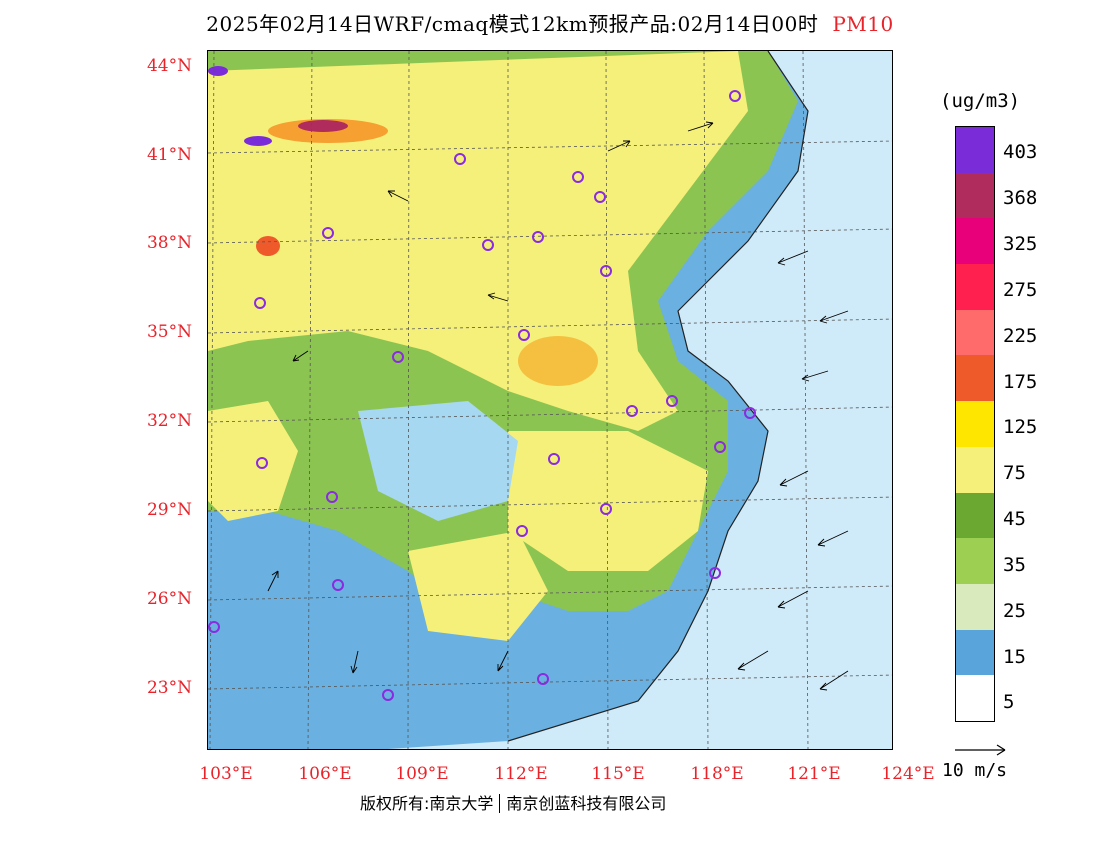 Image resolution: width=1100 pixels, height=850 pixels. What do you see at coordinates (1020, 427) in the screenshot?
I see `colorbar-label: 125` at bounding box center [1020, 427].